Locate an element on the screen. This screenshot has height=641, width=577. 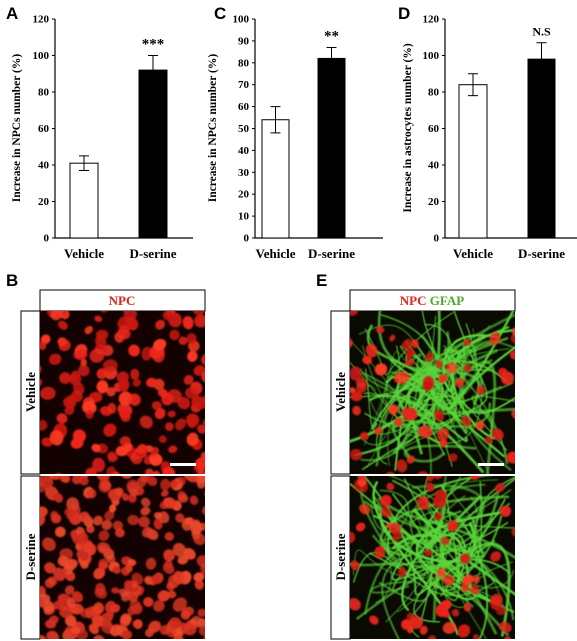
chart-d-ytick-label: 0 is located at coordinates (437, 239).